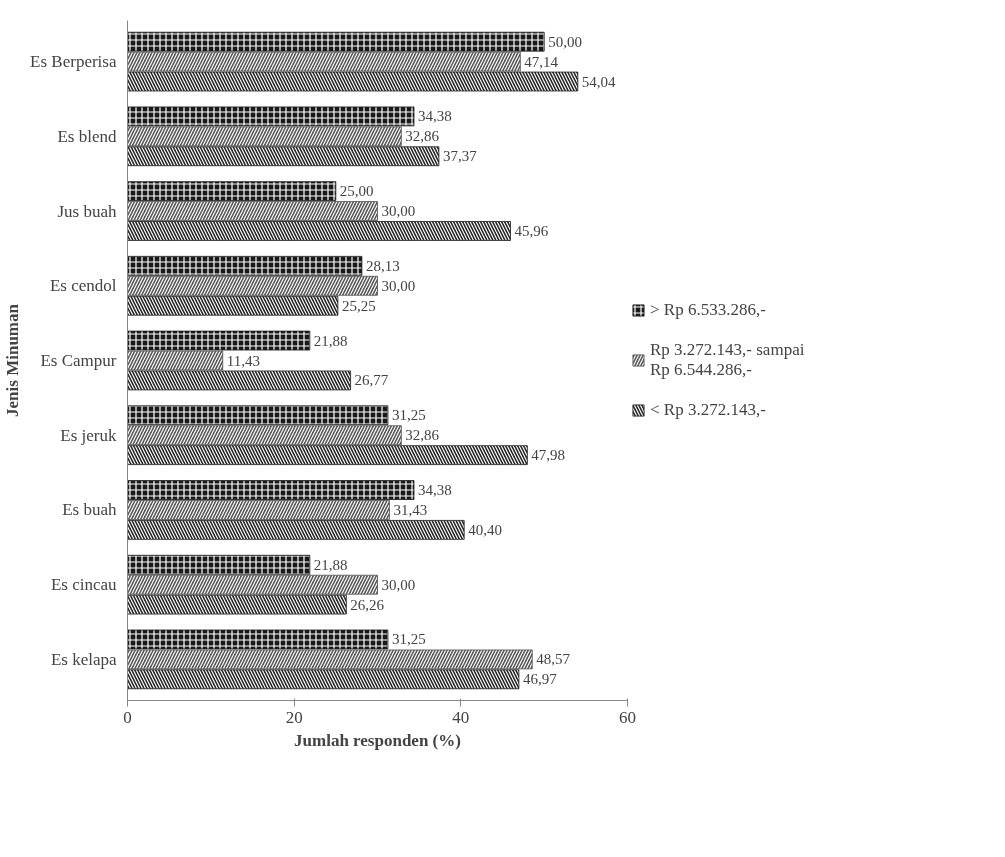 The image size is (1005, 857). I want to click on legend-label: > Rp 6.533.286,-, so click(708, 310).